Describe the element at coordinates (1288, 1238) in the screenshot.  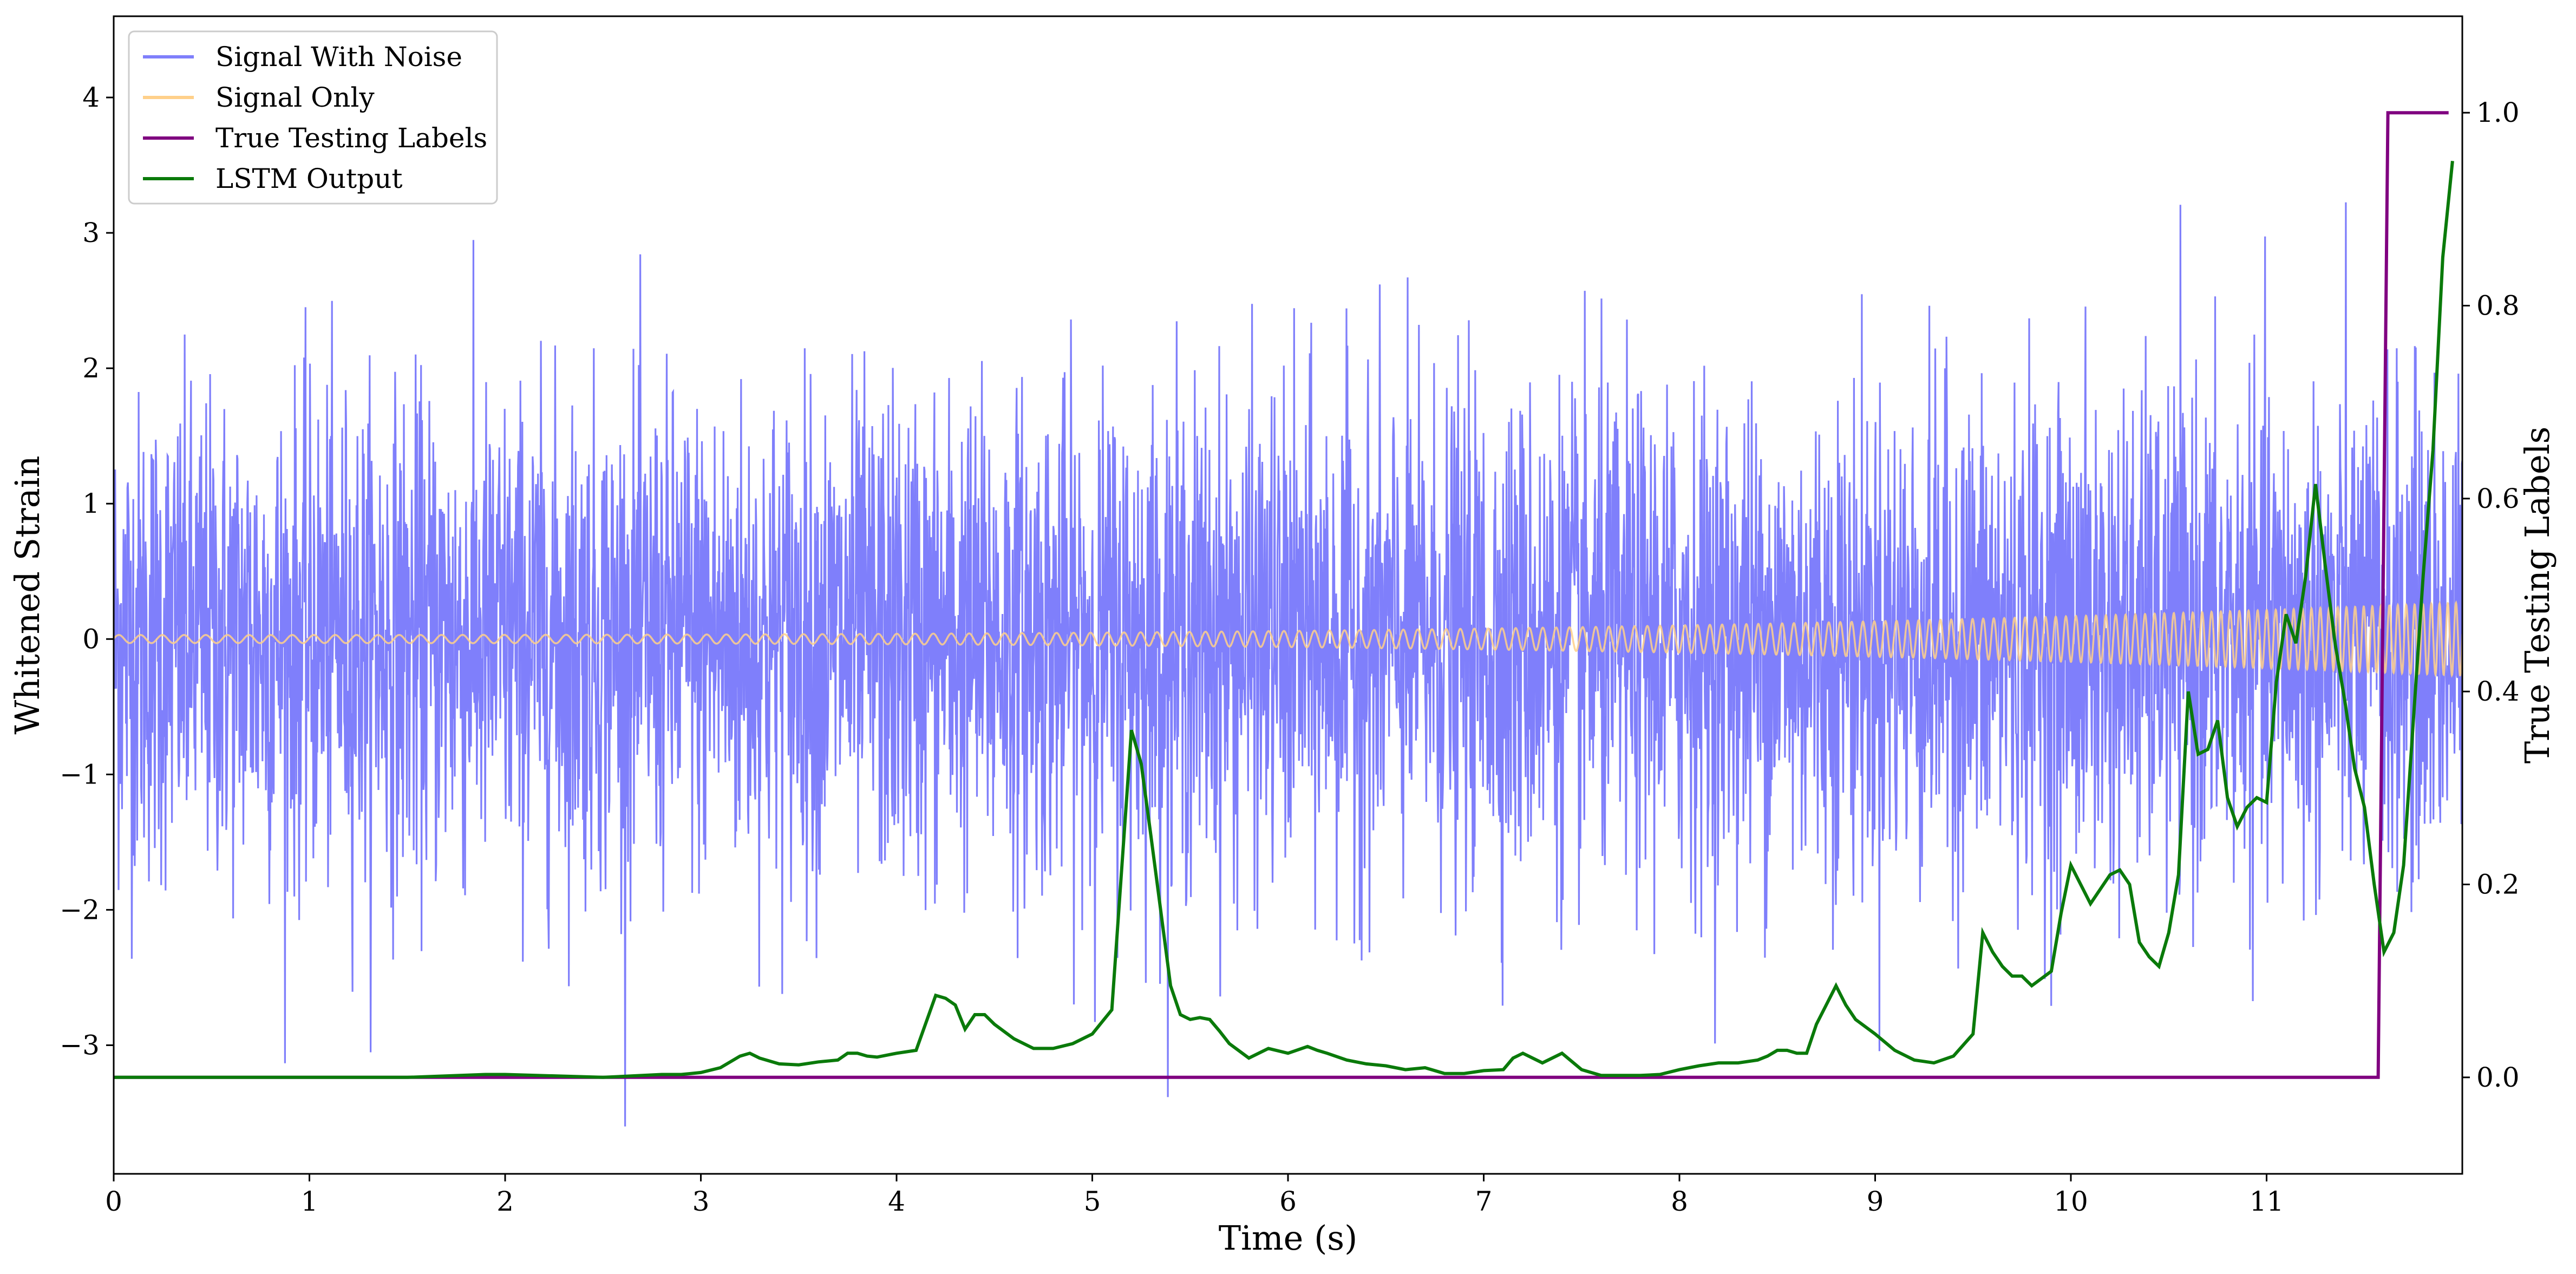
I see `x-axis-title: Time (s)` at that location.